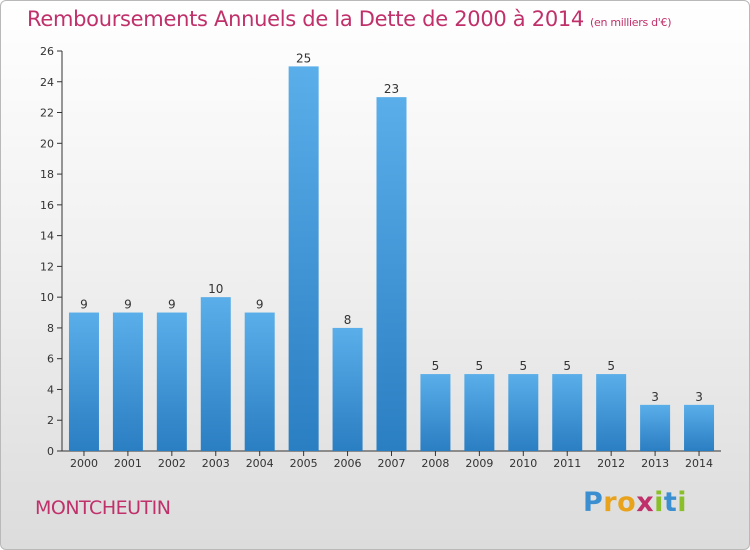 The height and width of the screenshot is (550, 750). I want to click on chart-subtitle: (en milliers d'€), so click(631, 22).